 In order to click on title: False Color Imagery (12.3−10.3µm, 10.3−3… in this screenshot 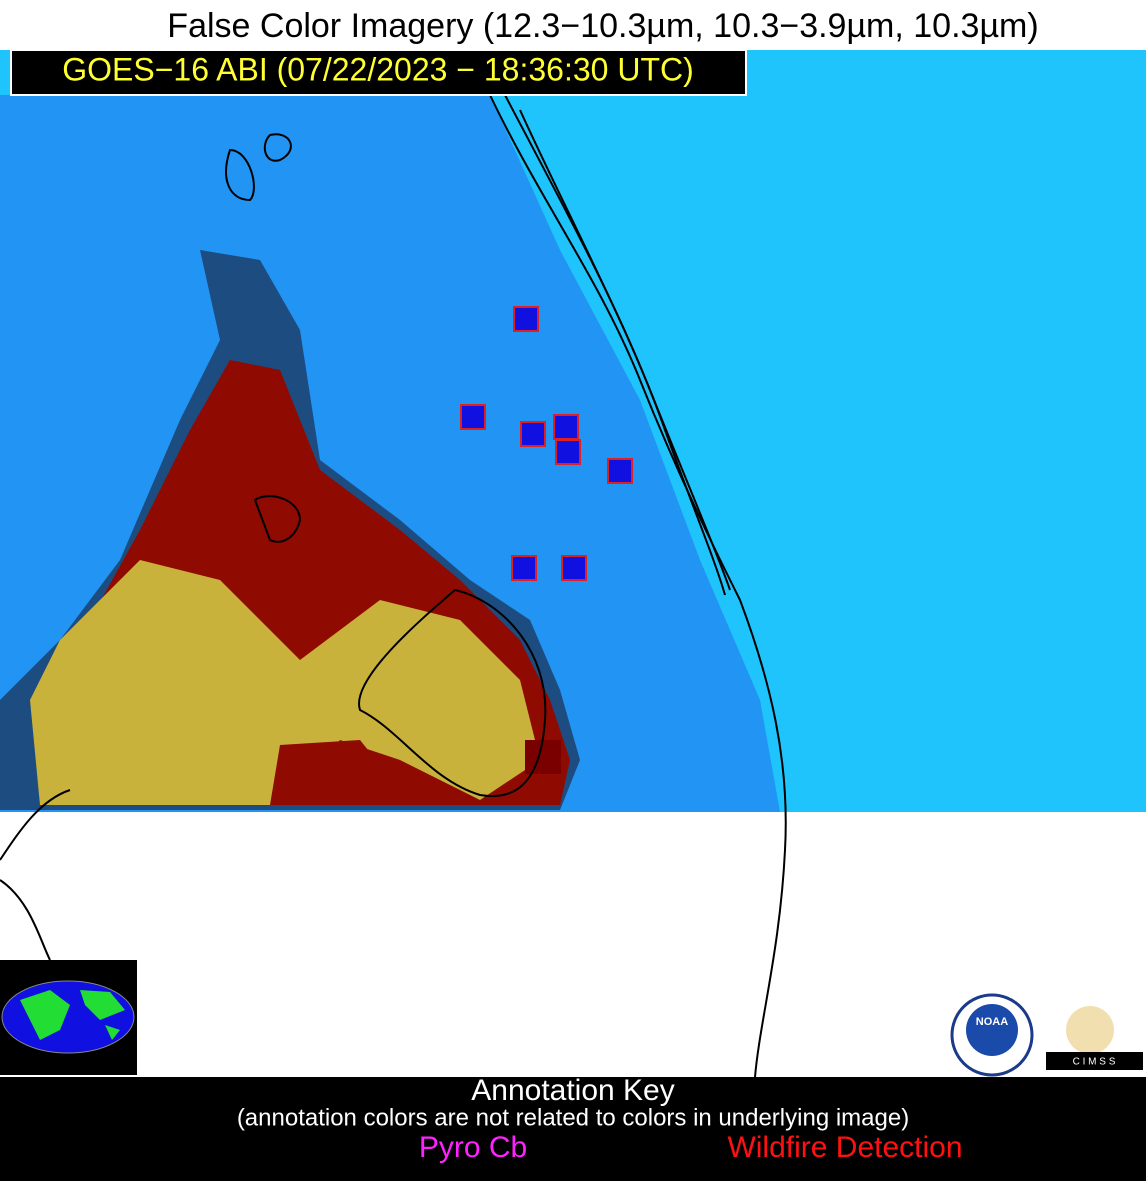, I will do `click(602, 26)`.